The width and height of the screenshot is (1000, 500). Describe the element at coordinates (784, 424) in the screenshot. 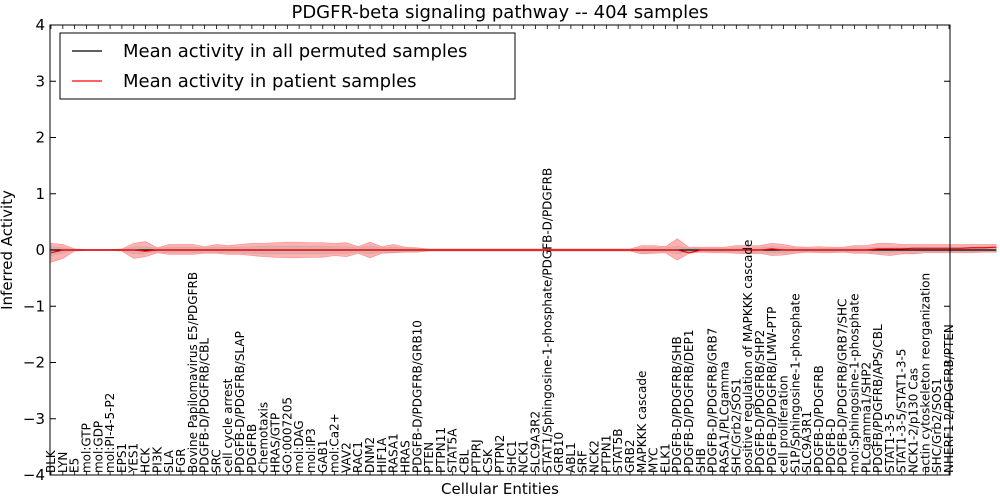

I see `x-tick-label: cell proliferation` at that location.